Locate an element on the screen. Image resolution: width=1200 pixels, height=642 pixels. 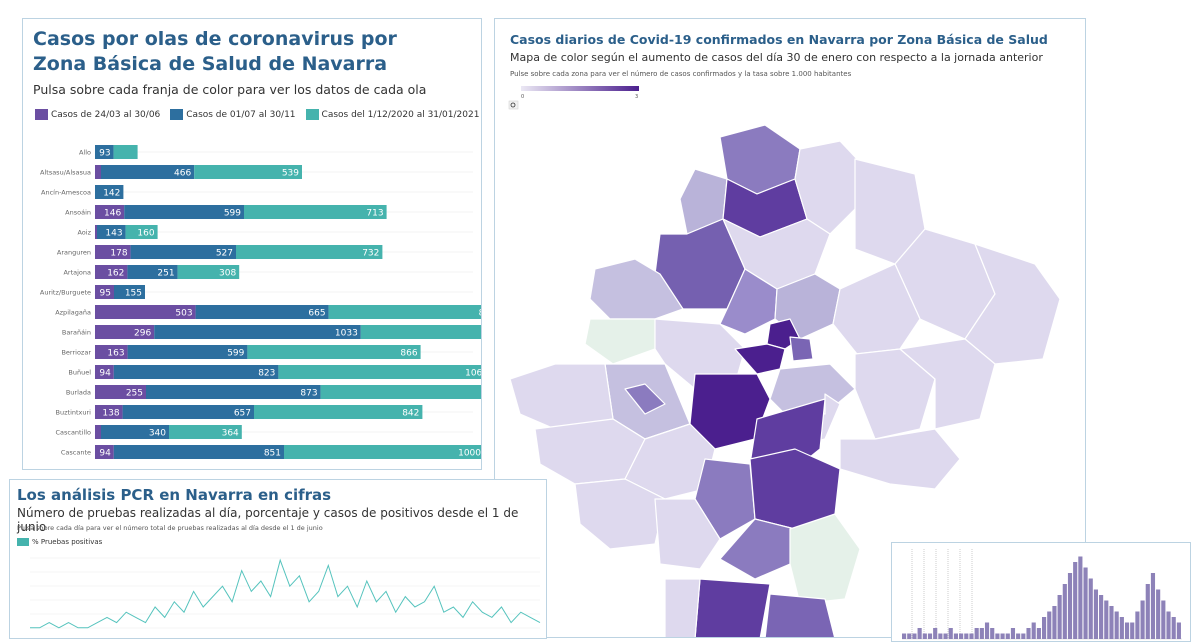
bar-value-label: 842 is located at coordinates (410, 414).